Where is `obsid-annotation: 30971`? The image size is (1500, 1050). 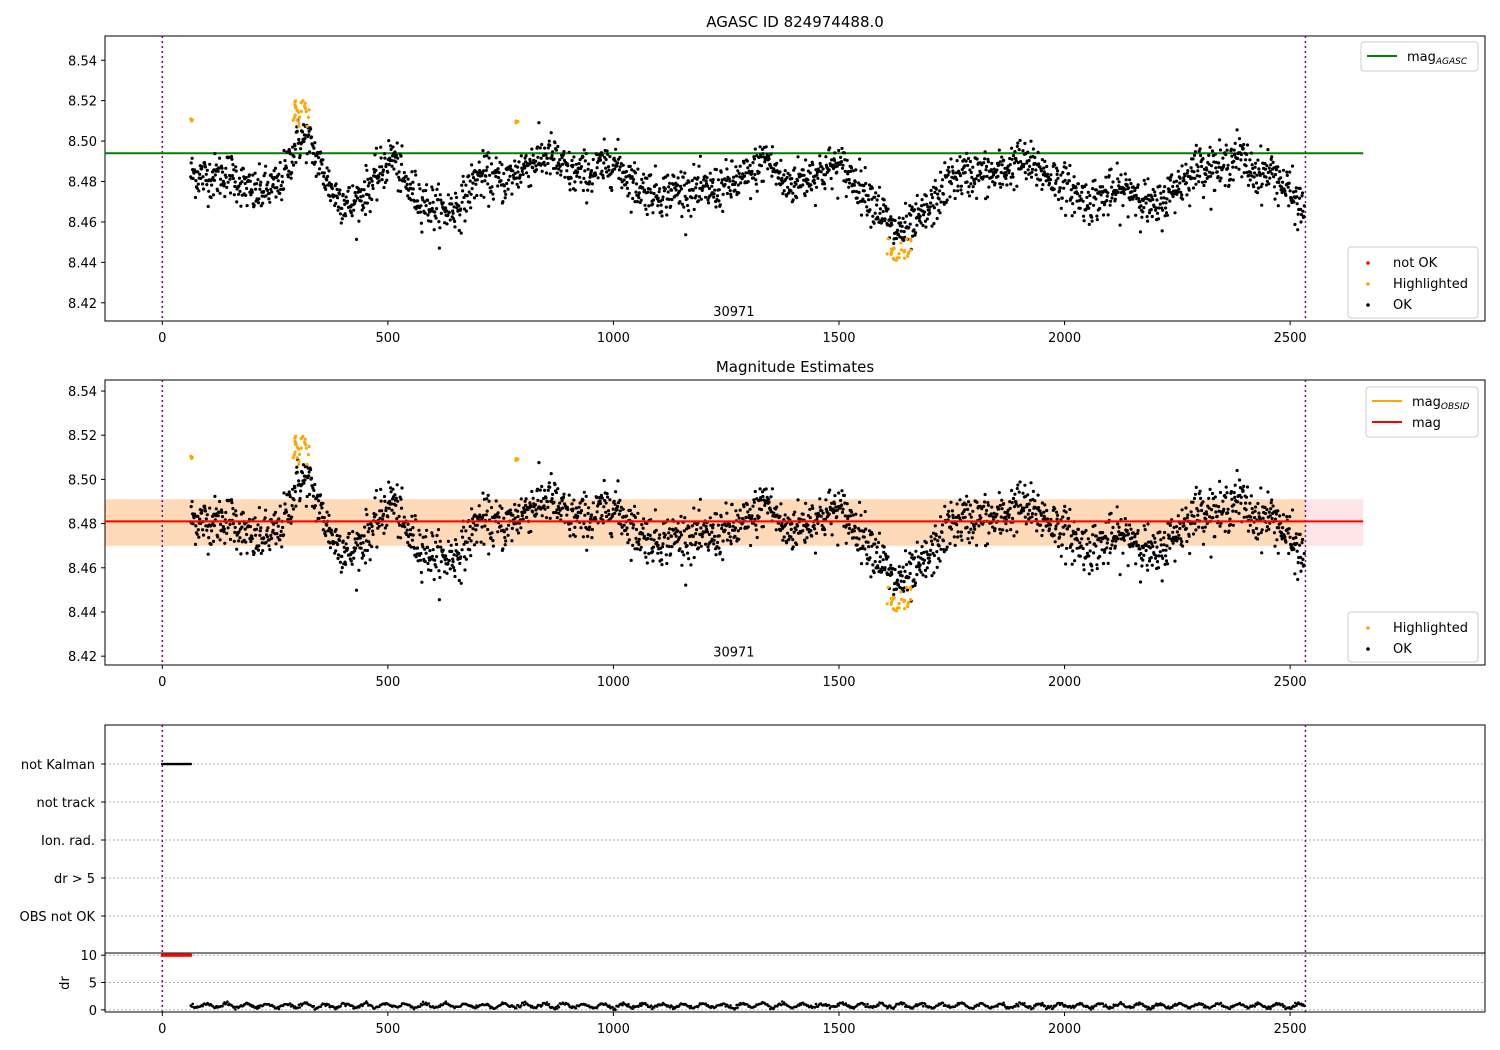 obsid-annotation: 30971 is located at coordinates (733, 312).